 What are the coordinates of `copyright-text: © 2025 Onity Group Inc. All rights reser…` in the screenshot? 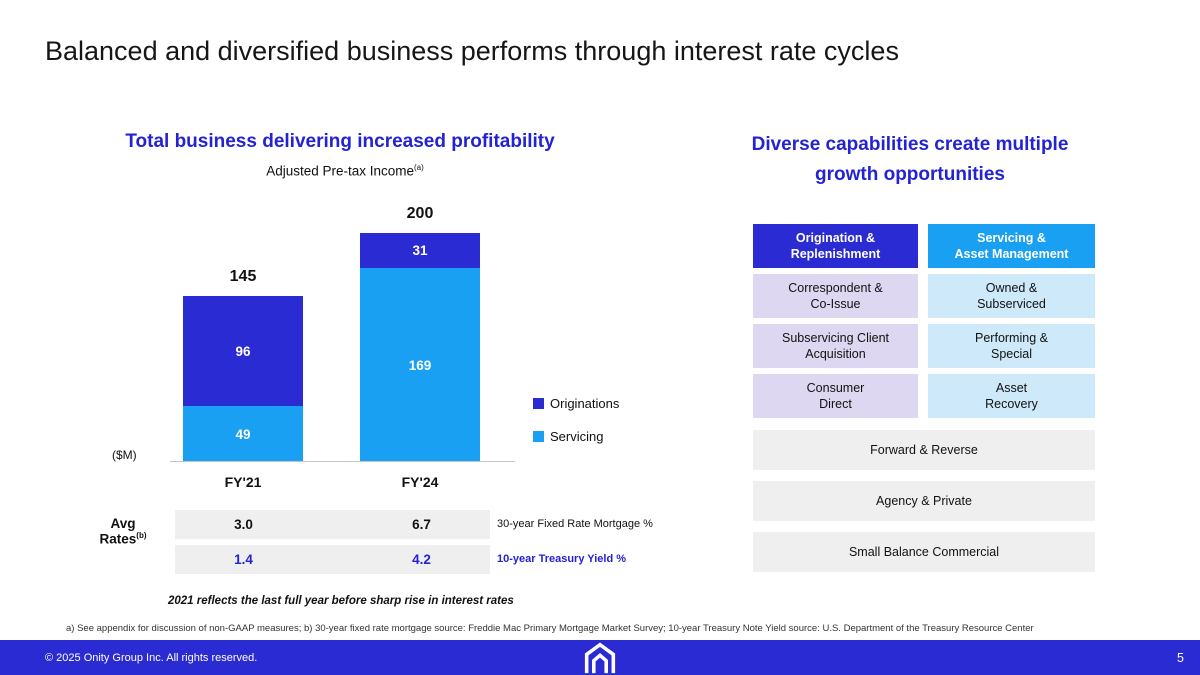 It's located at (151, 657).